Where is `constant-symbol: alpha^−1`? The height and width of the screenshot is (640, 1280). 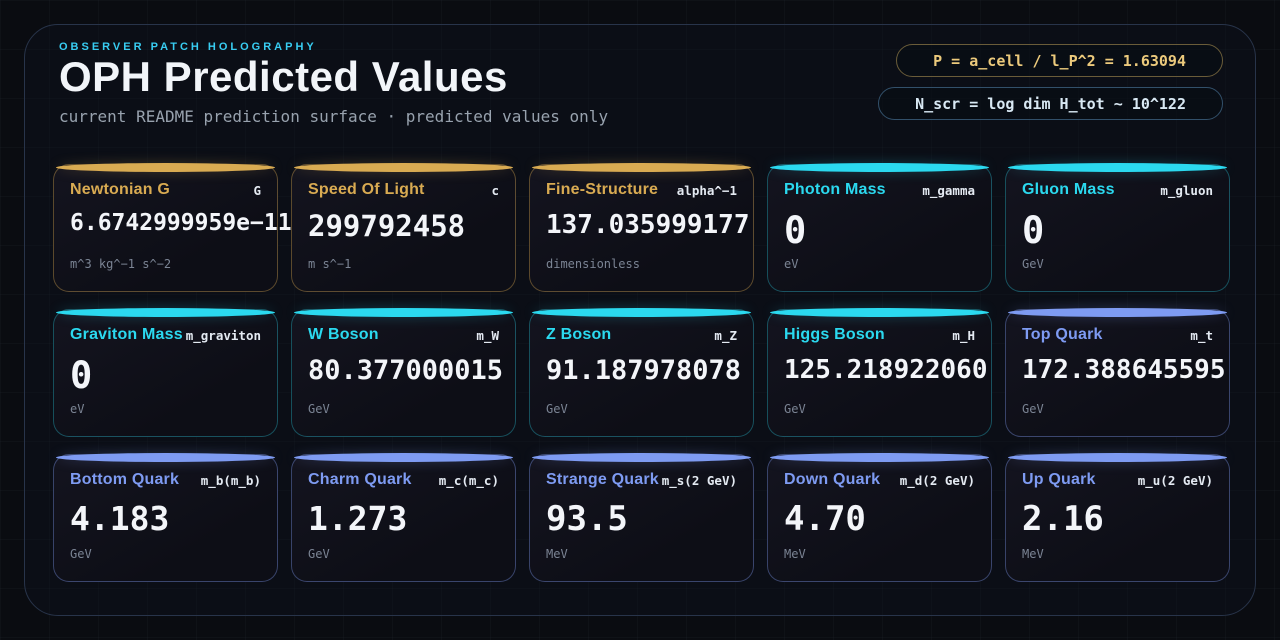
constant-symbol: alpha^−1 is located at coordinates (706, 190).